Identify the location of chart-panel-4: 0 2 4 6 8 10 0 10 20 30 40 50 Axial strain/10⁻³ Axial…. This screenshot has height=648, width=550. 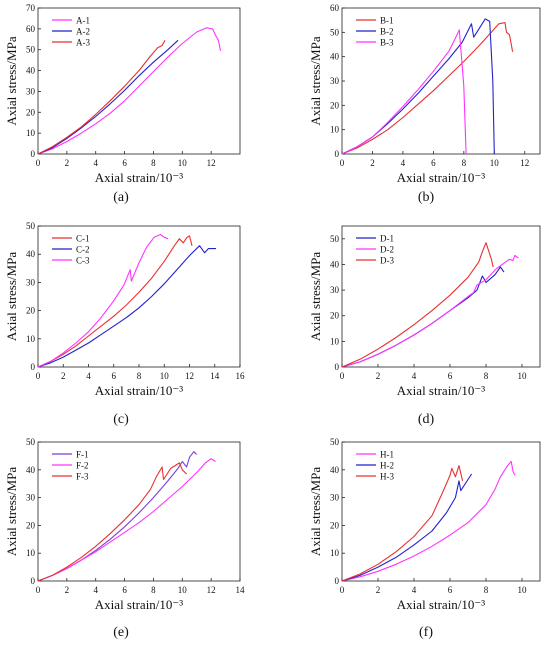
(424, 326).